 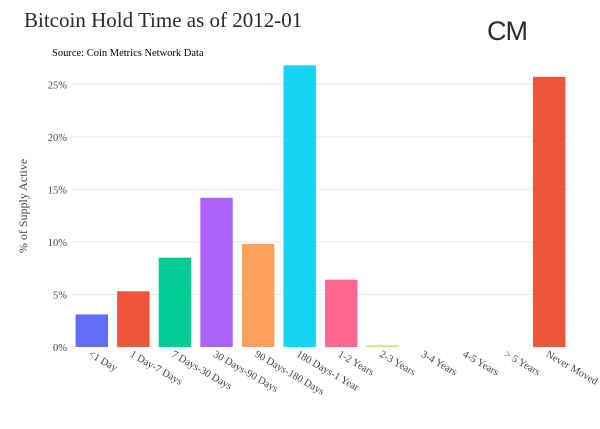 What do you see at coordinates (397, 363) in the screenshot?
I see `x-tick-label: 2-3 Years` at bounding box center [397, 363].